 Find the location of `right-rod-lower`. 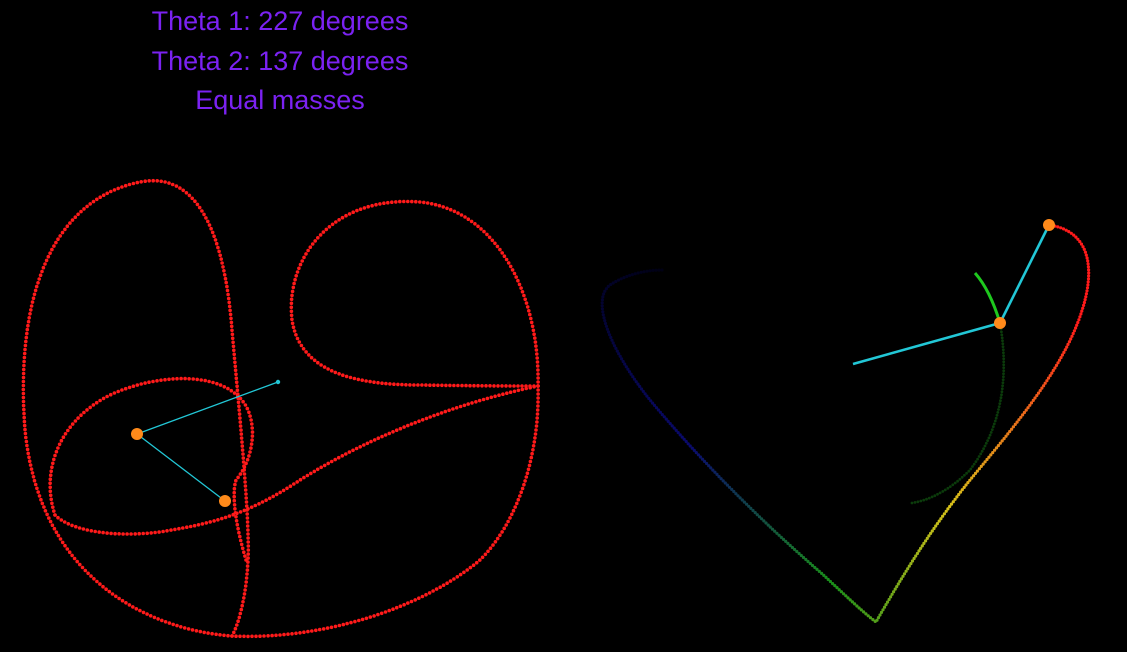

right-rod-lower is located at coordinates (1024, 274).